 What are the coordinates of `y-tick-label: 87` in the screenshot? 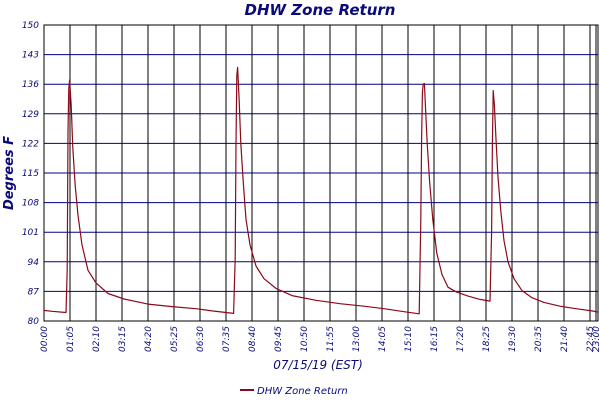 It's located at (34, 292).